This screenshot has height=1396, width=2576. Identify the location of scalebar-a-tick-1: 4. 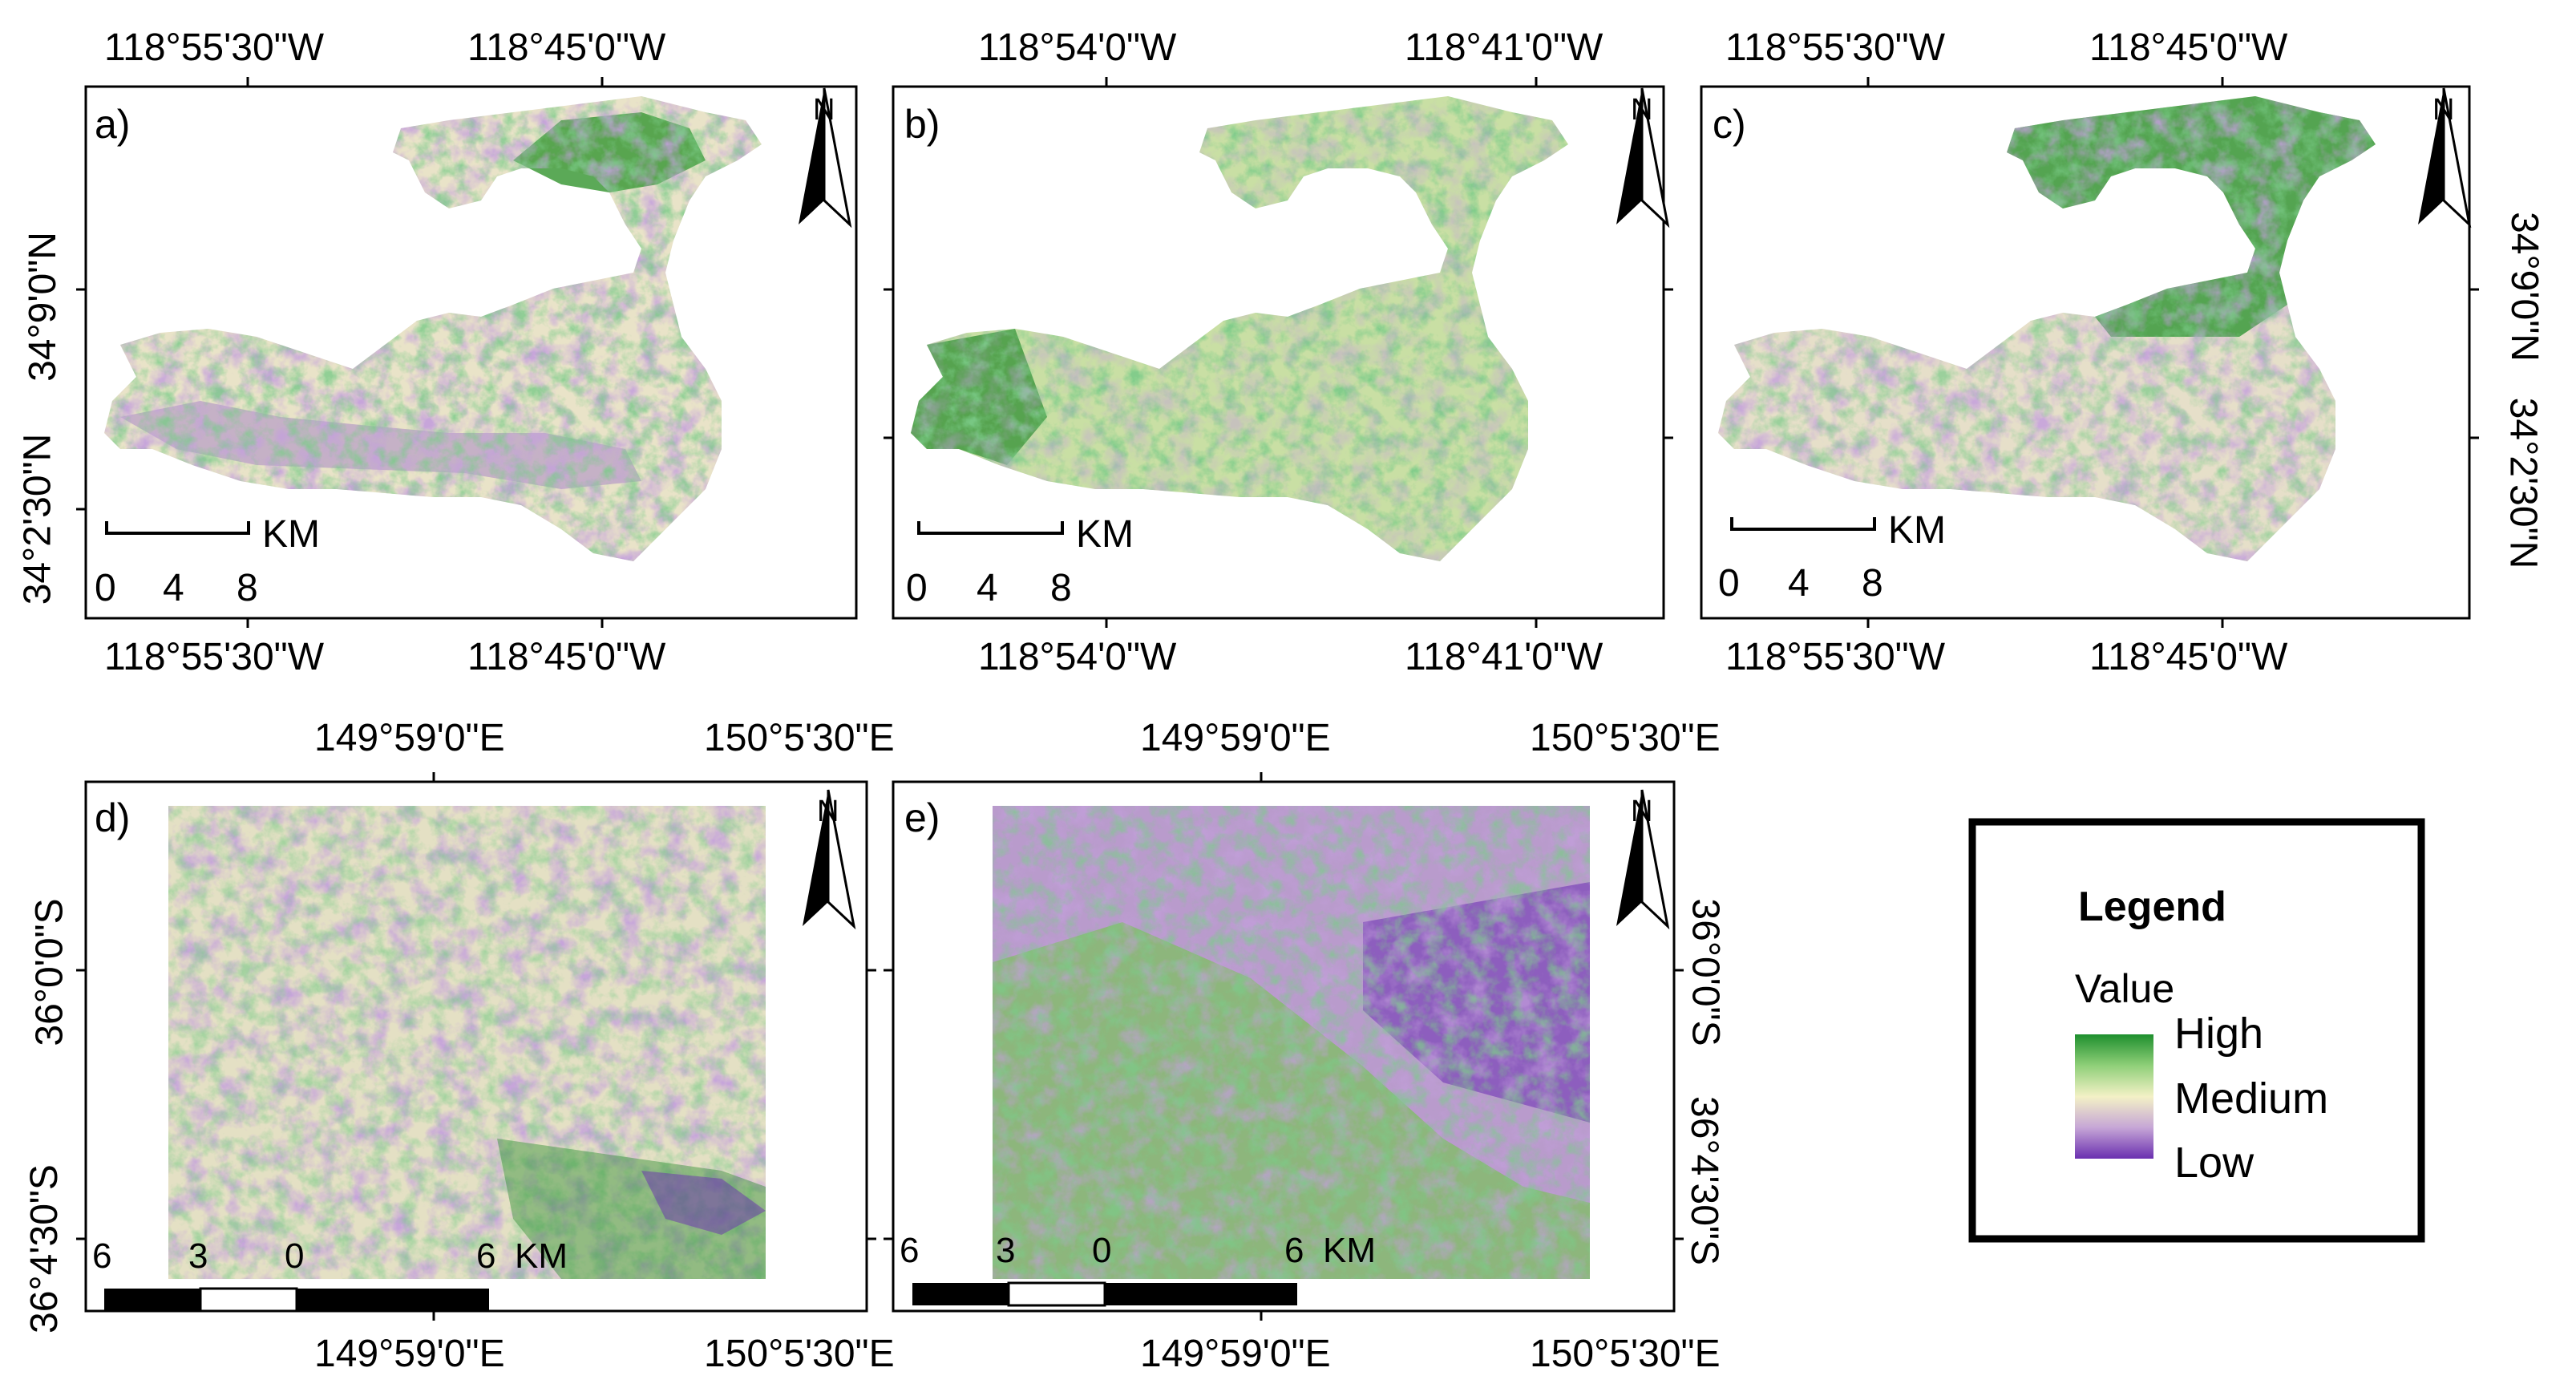
(173, 588).